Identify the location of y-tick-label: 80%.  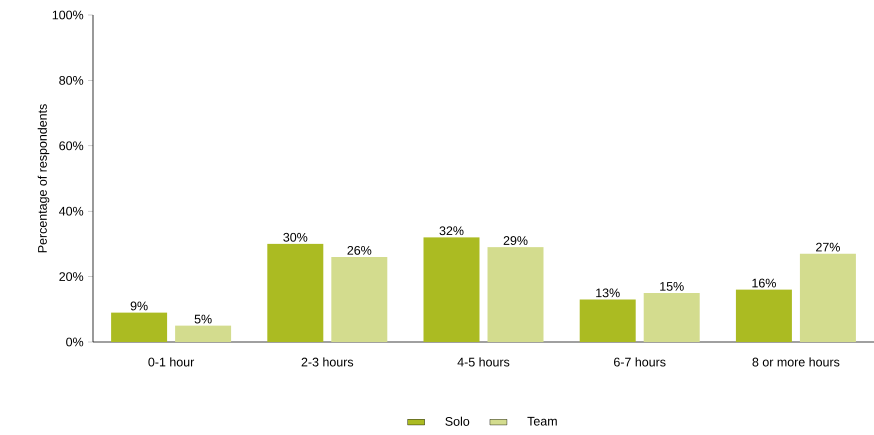
(71, 80).